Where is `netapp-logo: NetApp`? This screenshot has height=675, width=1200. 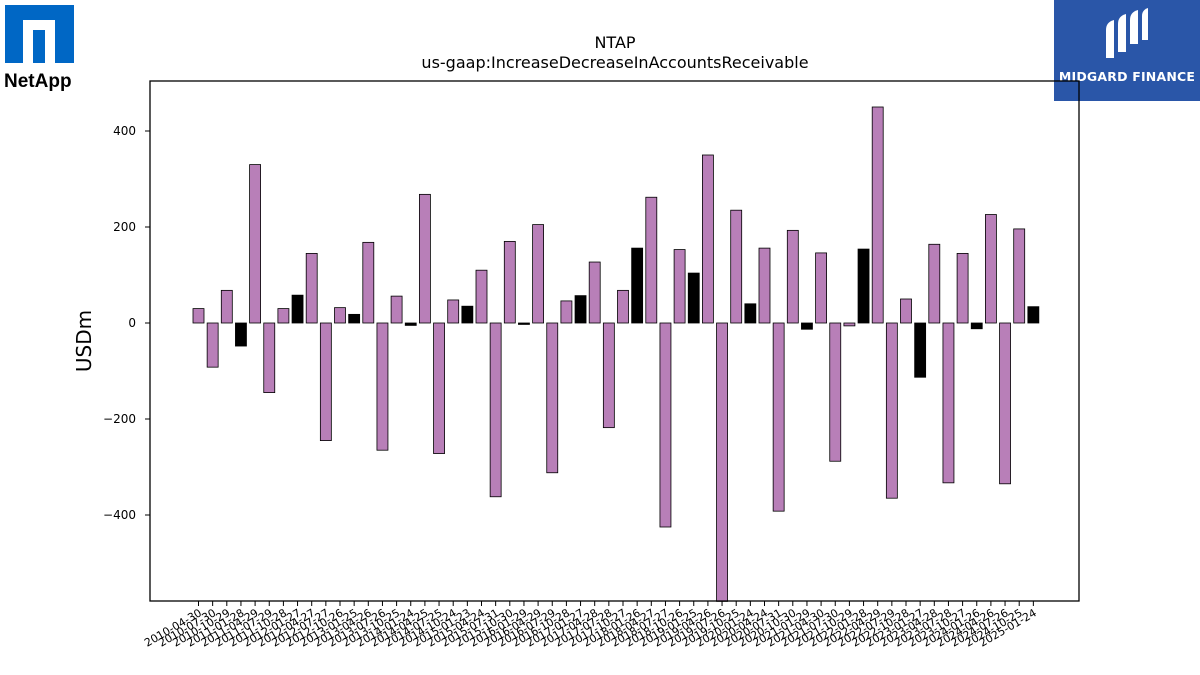 netapp-logo: NetApp is located at coordinates (44, 49).